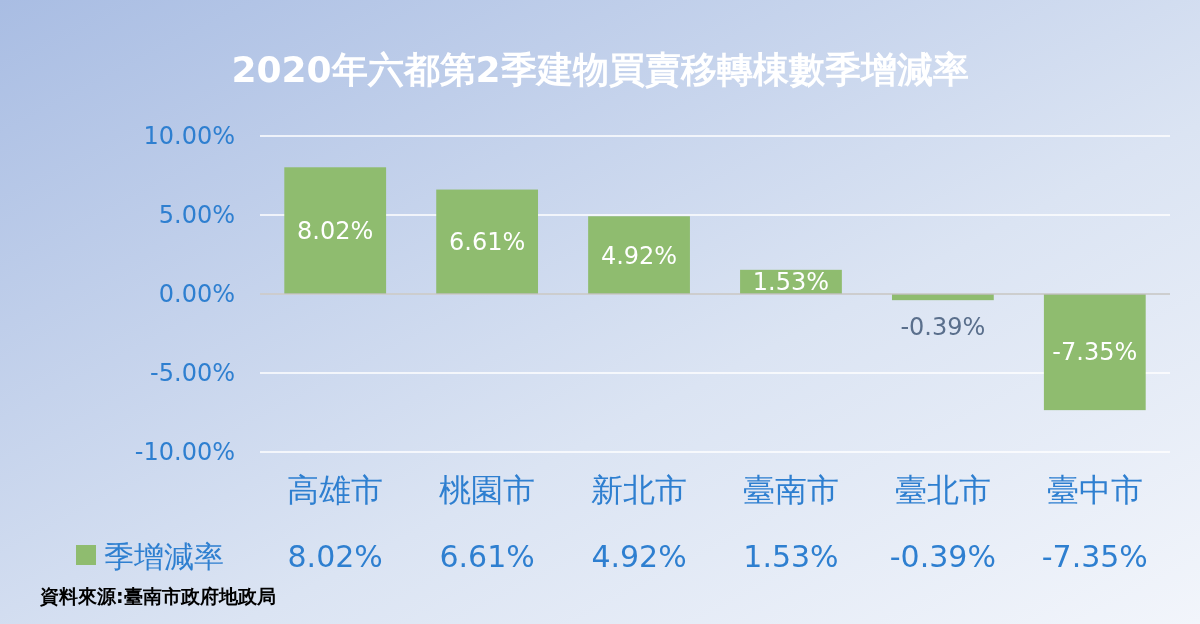 This screenshot has height=624, width=1200. I want to click on text: 6.61%, so click(487, 242).